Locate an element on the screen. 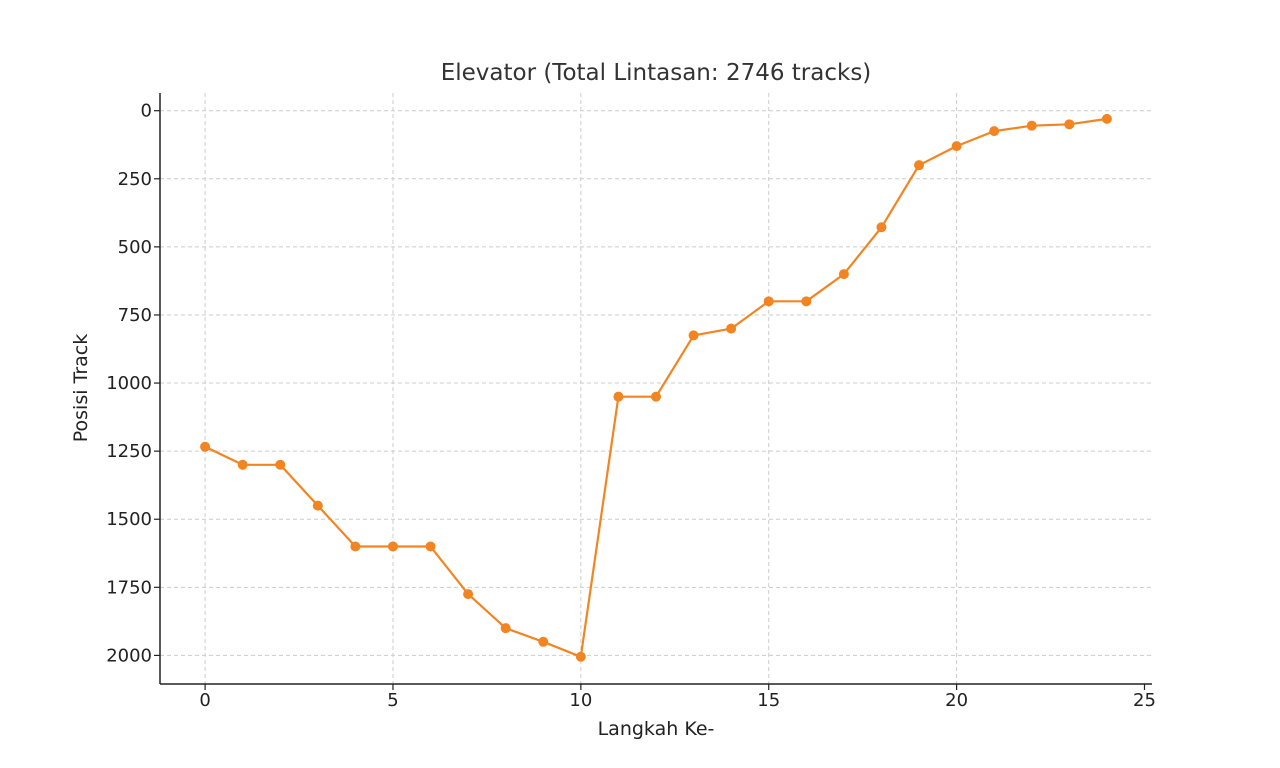 This screenshot has height=768, width=1280. chart-title: Elevator (Total Lintasan: 2746 tracks) is located at coordinates (656, 73).